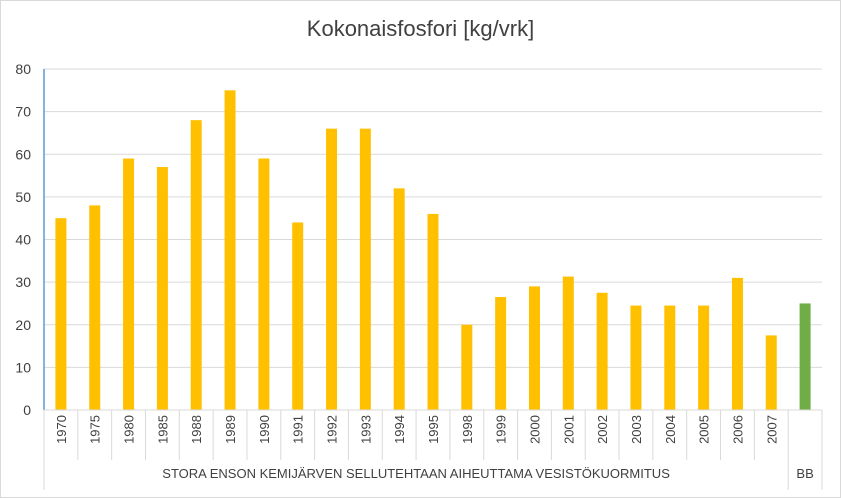 Image resolution: width=841 pixels, height=498 pixels. I want to click on x-tick-label: 2002, so click(602, 429).